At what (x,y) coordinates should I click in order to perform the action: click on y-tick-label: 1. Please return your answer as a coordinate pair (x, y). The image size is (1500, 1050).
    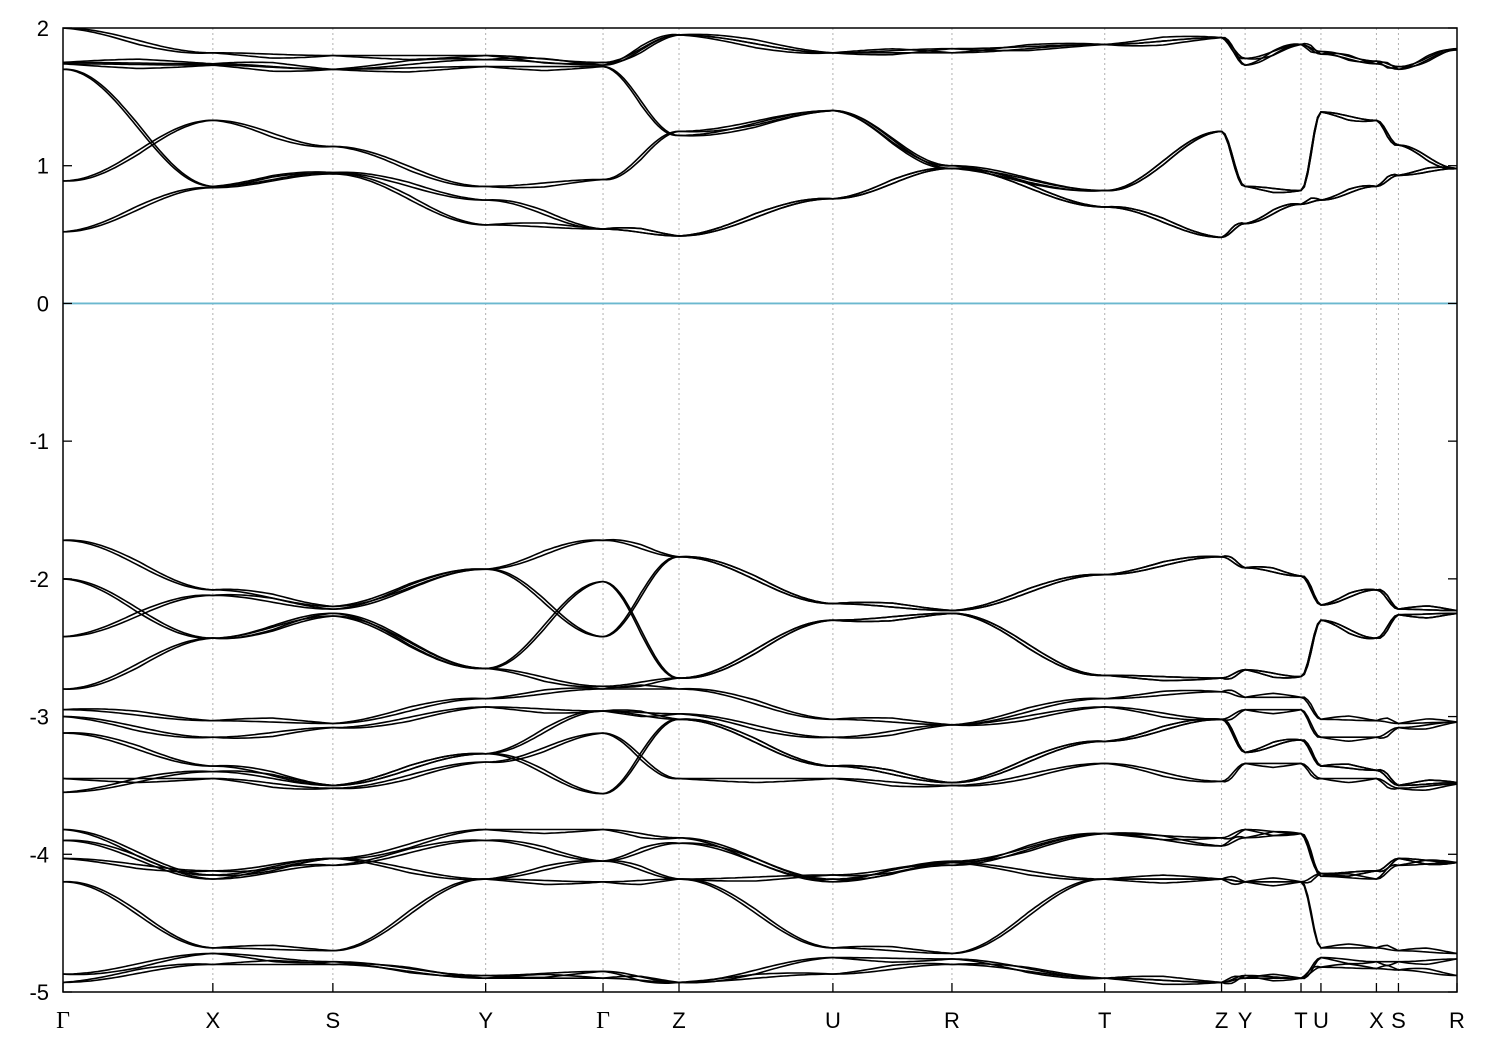
    Looking at the image, I should click on (43, 166).